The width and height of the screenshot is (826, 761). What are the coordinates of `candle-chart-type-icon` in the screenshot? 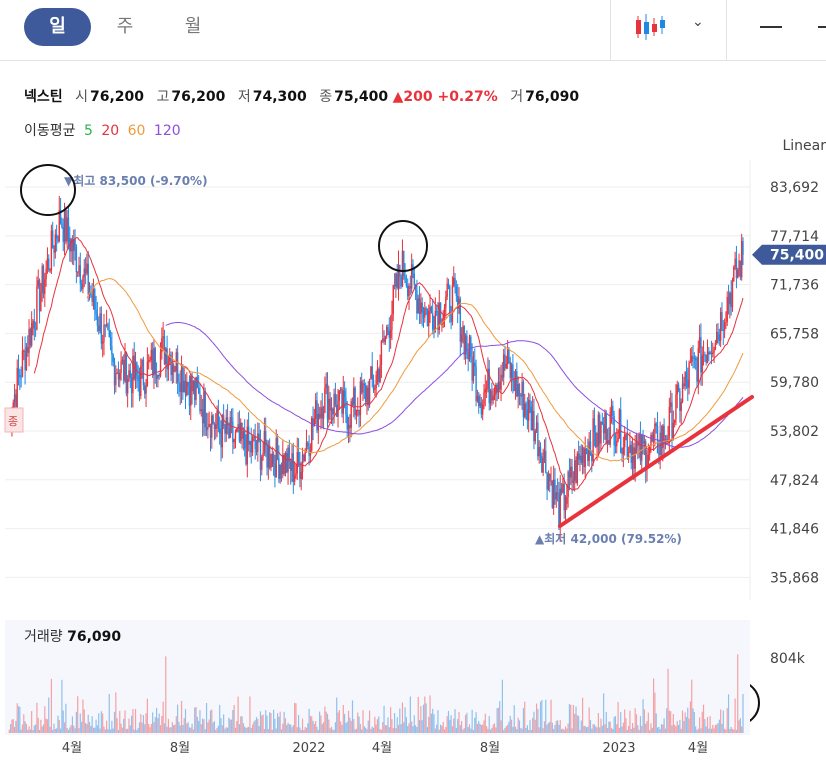 It's located at (650, 27).